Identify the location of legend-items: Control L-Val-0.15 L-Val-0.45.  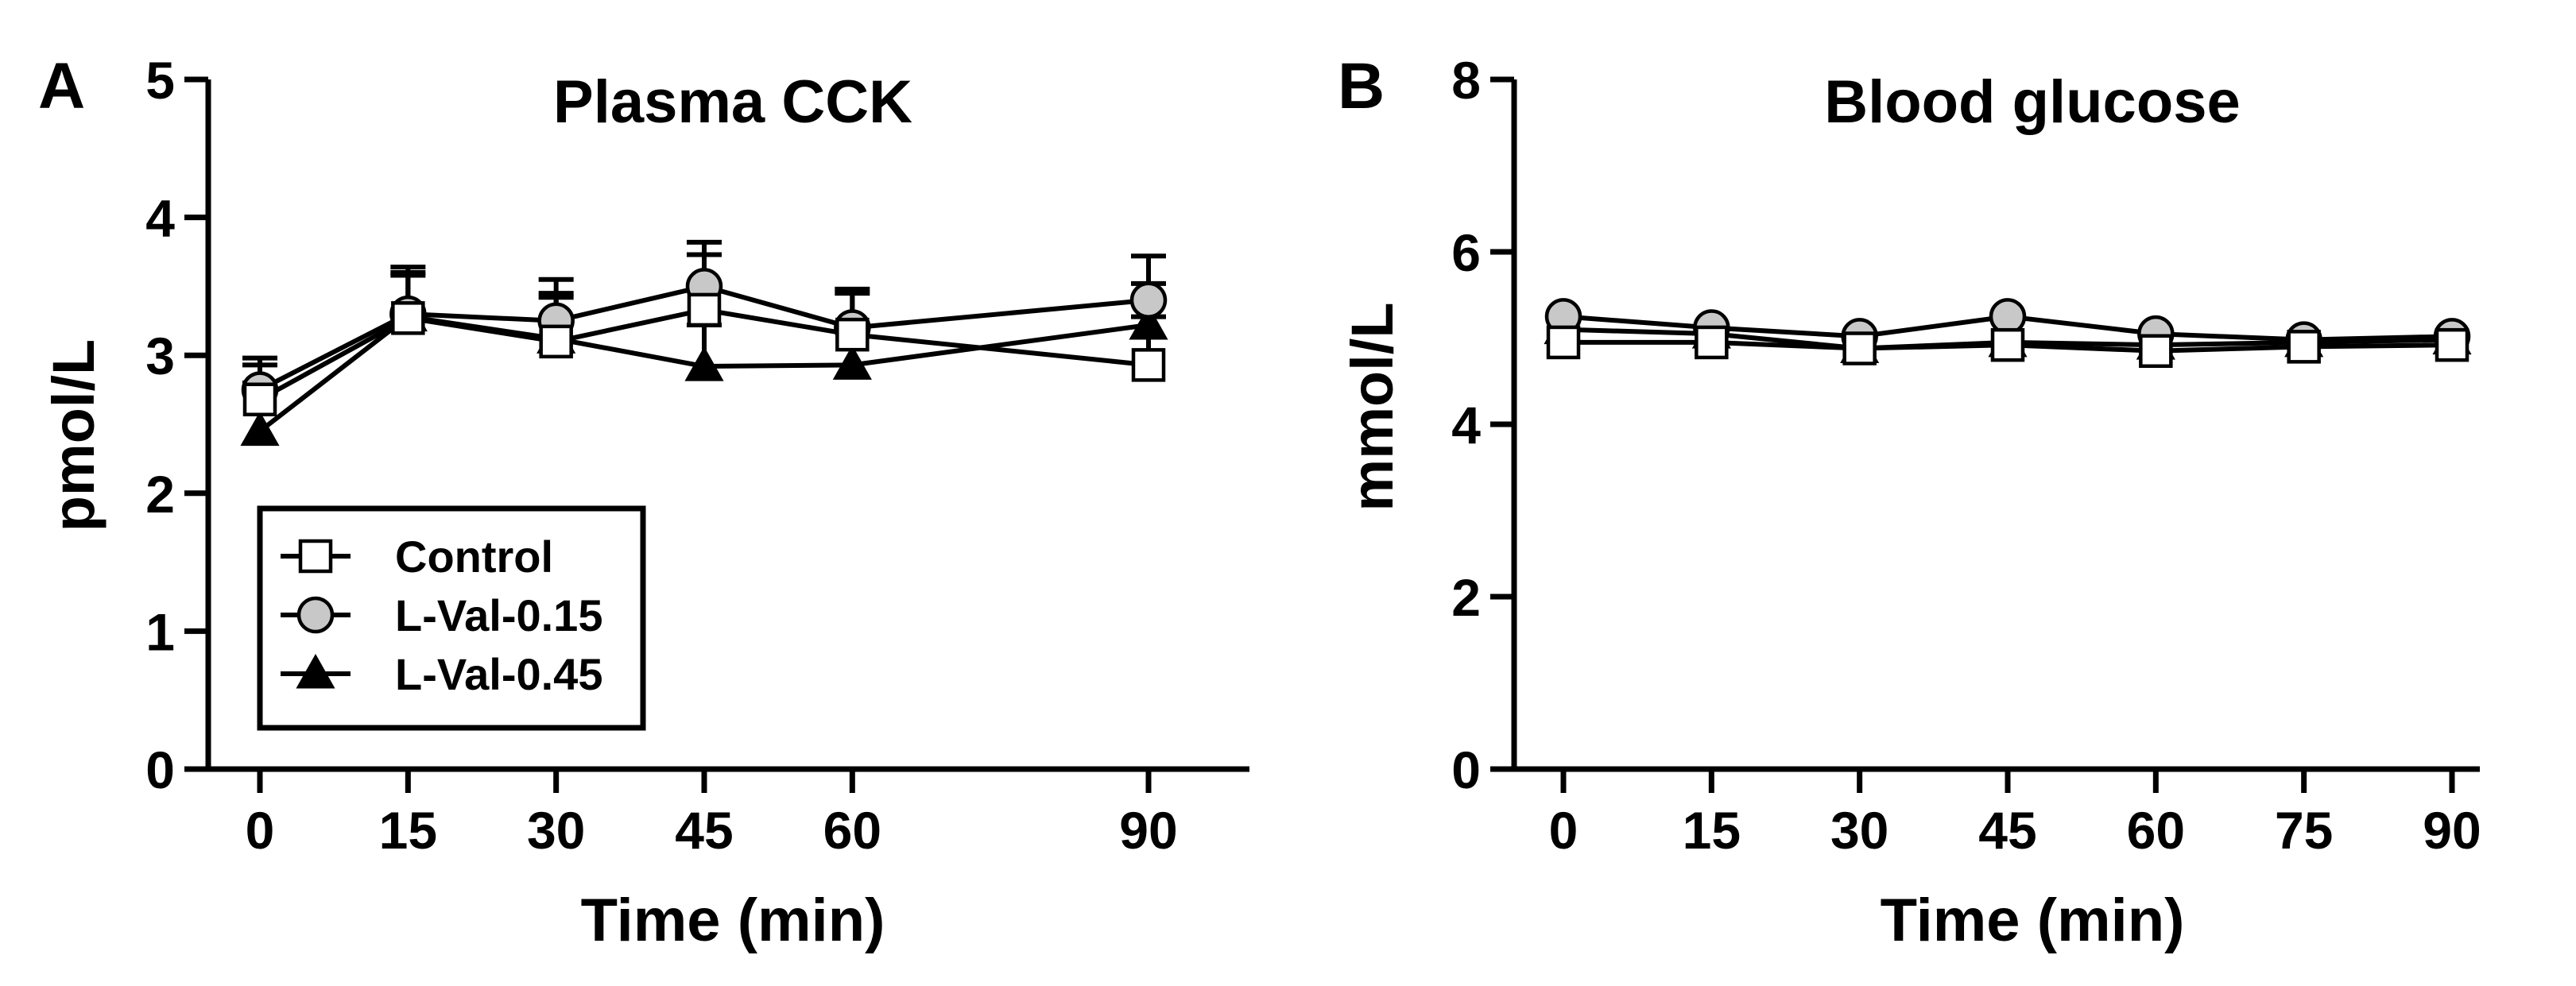
(441, 615).